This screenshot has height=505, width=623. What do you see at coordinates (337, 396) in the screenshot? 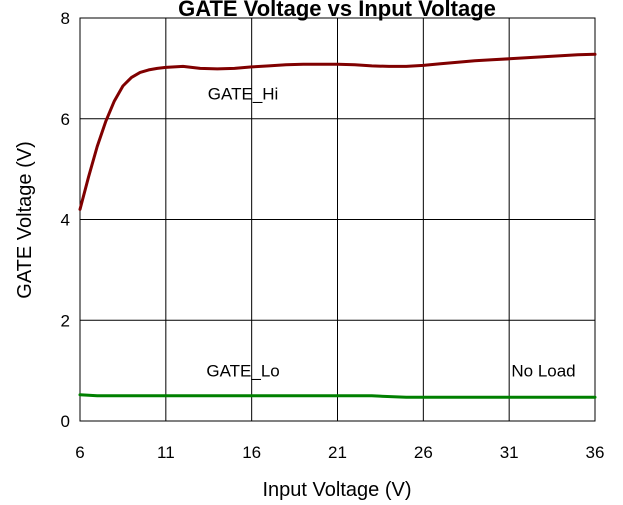
I see `series-line-gate-lo` at bounding box center [337, 396].